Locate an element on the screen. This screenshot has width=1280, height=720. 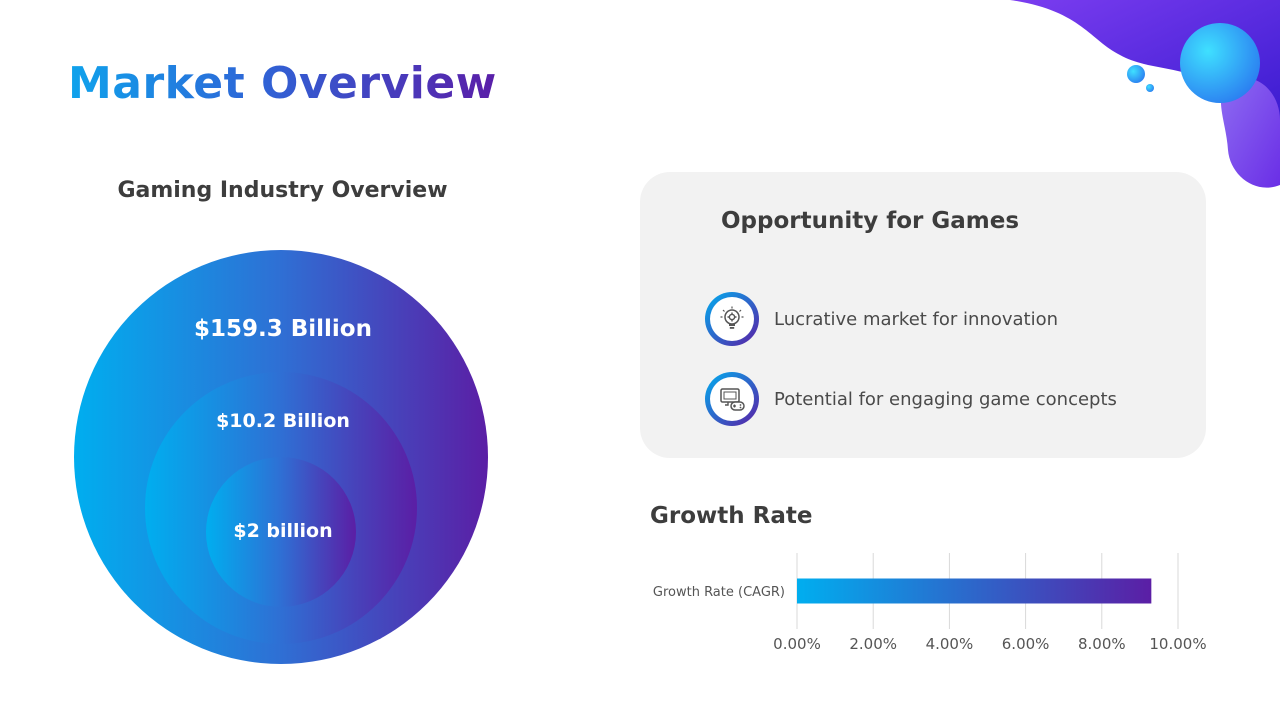
monitor-gamepad-icon is located at coordinates (732, 399).